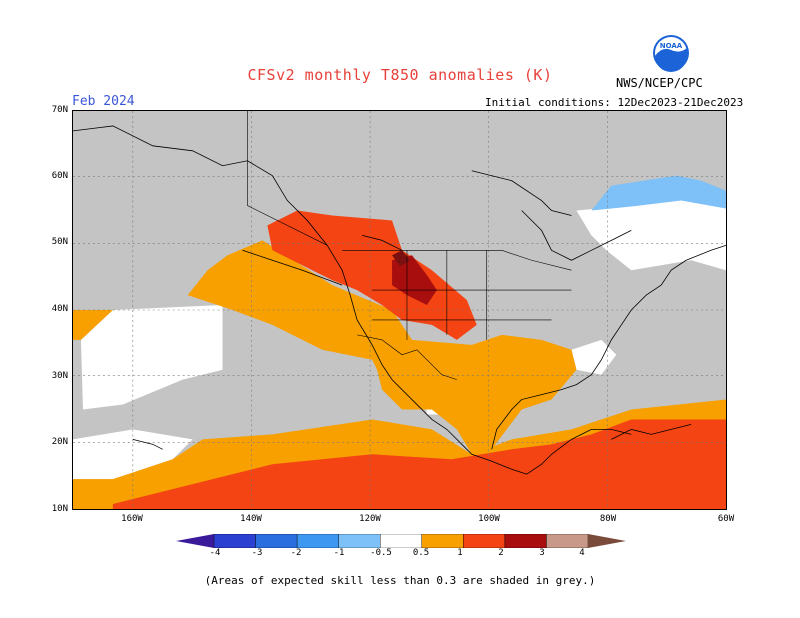  What do you see at coordinates (59, 176) in the screenshot?
I see `lat-label-60n: 60N` at bounding box center [59, 176].